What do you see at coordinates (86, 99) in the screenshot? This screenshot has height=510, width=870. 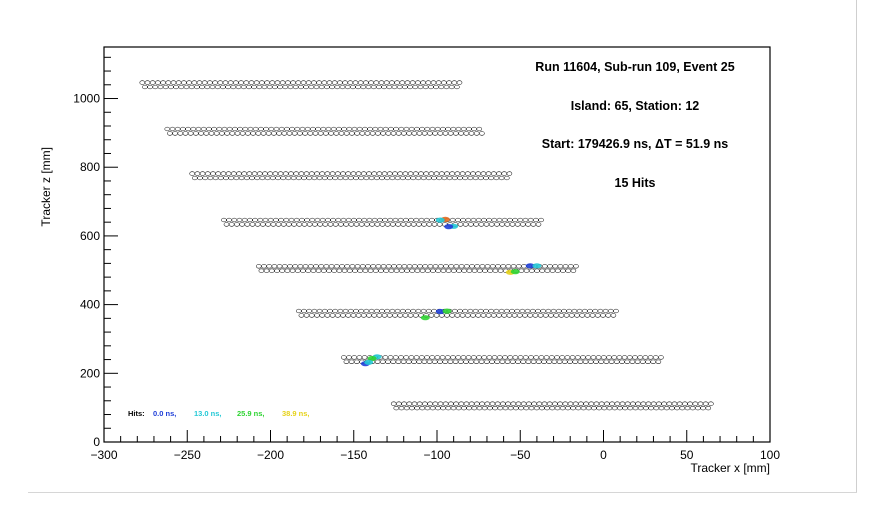 I see `y-tick-label: 1000` at bounding box center [86, 99].